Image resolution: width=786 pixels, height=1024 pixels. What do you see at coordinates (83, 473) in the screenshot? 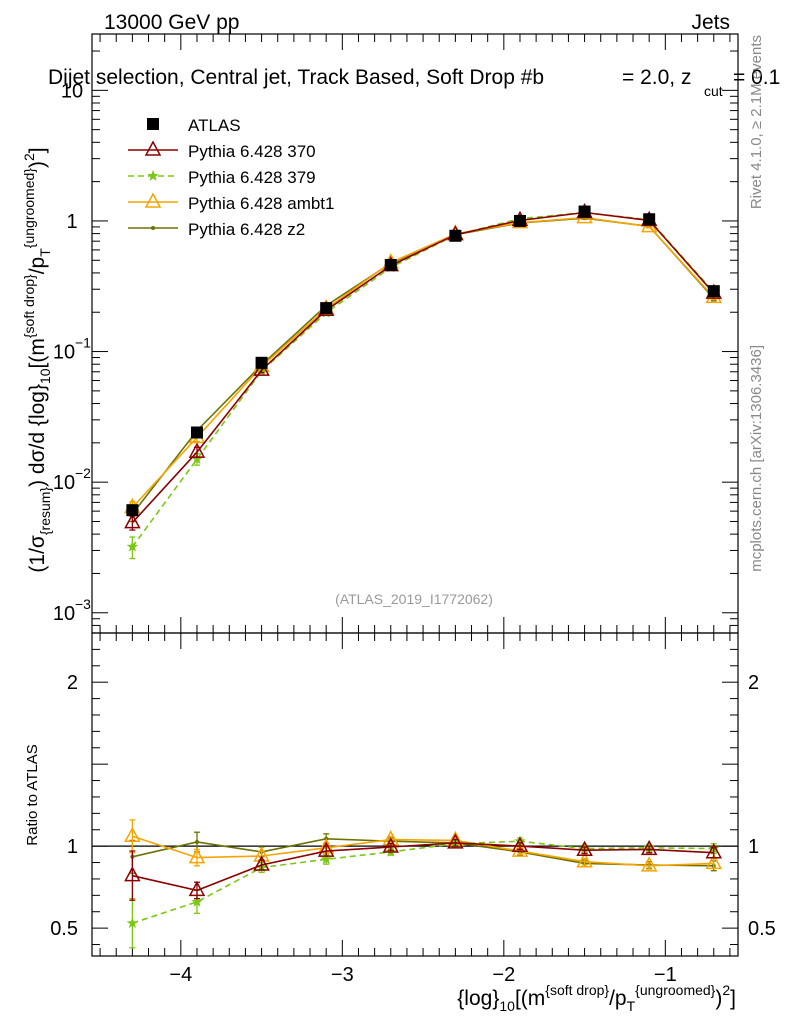
I see `y-tick-label-exponent: −2` at bounding box center [83, 473].